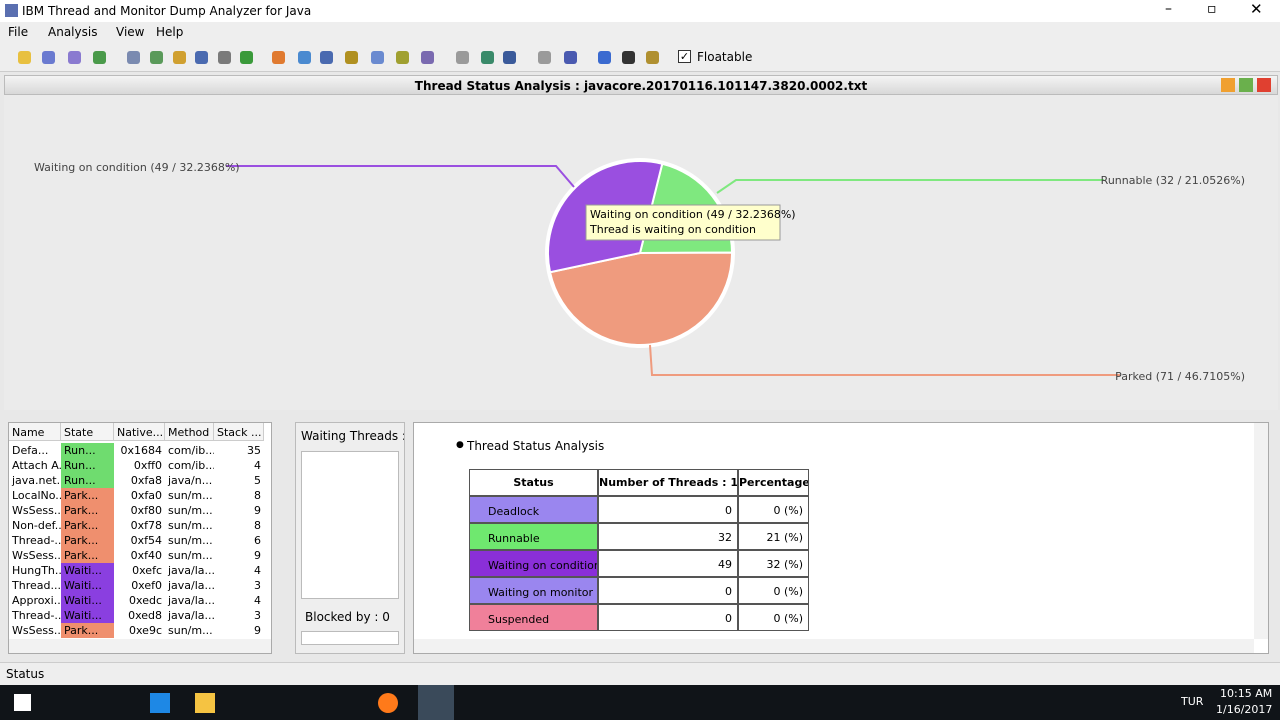  What do you see at coordinates (145, 630) in the screenshot?
I see `table-cell: 0xe9c` at bounding box center [145, 630].